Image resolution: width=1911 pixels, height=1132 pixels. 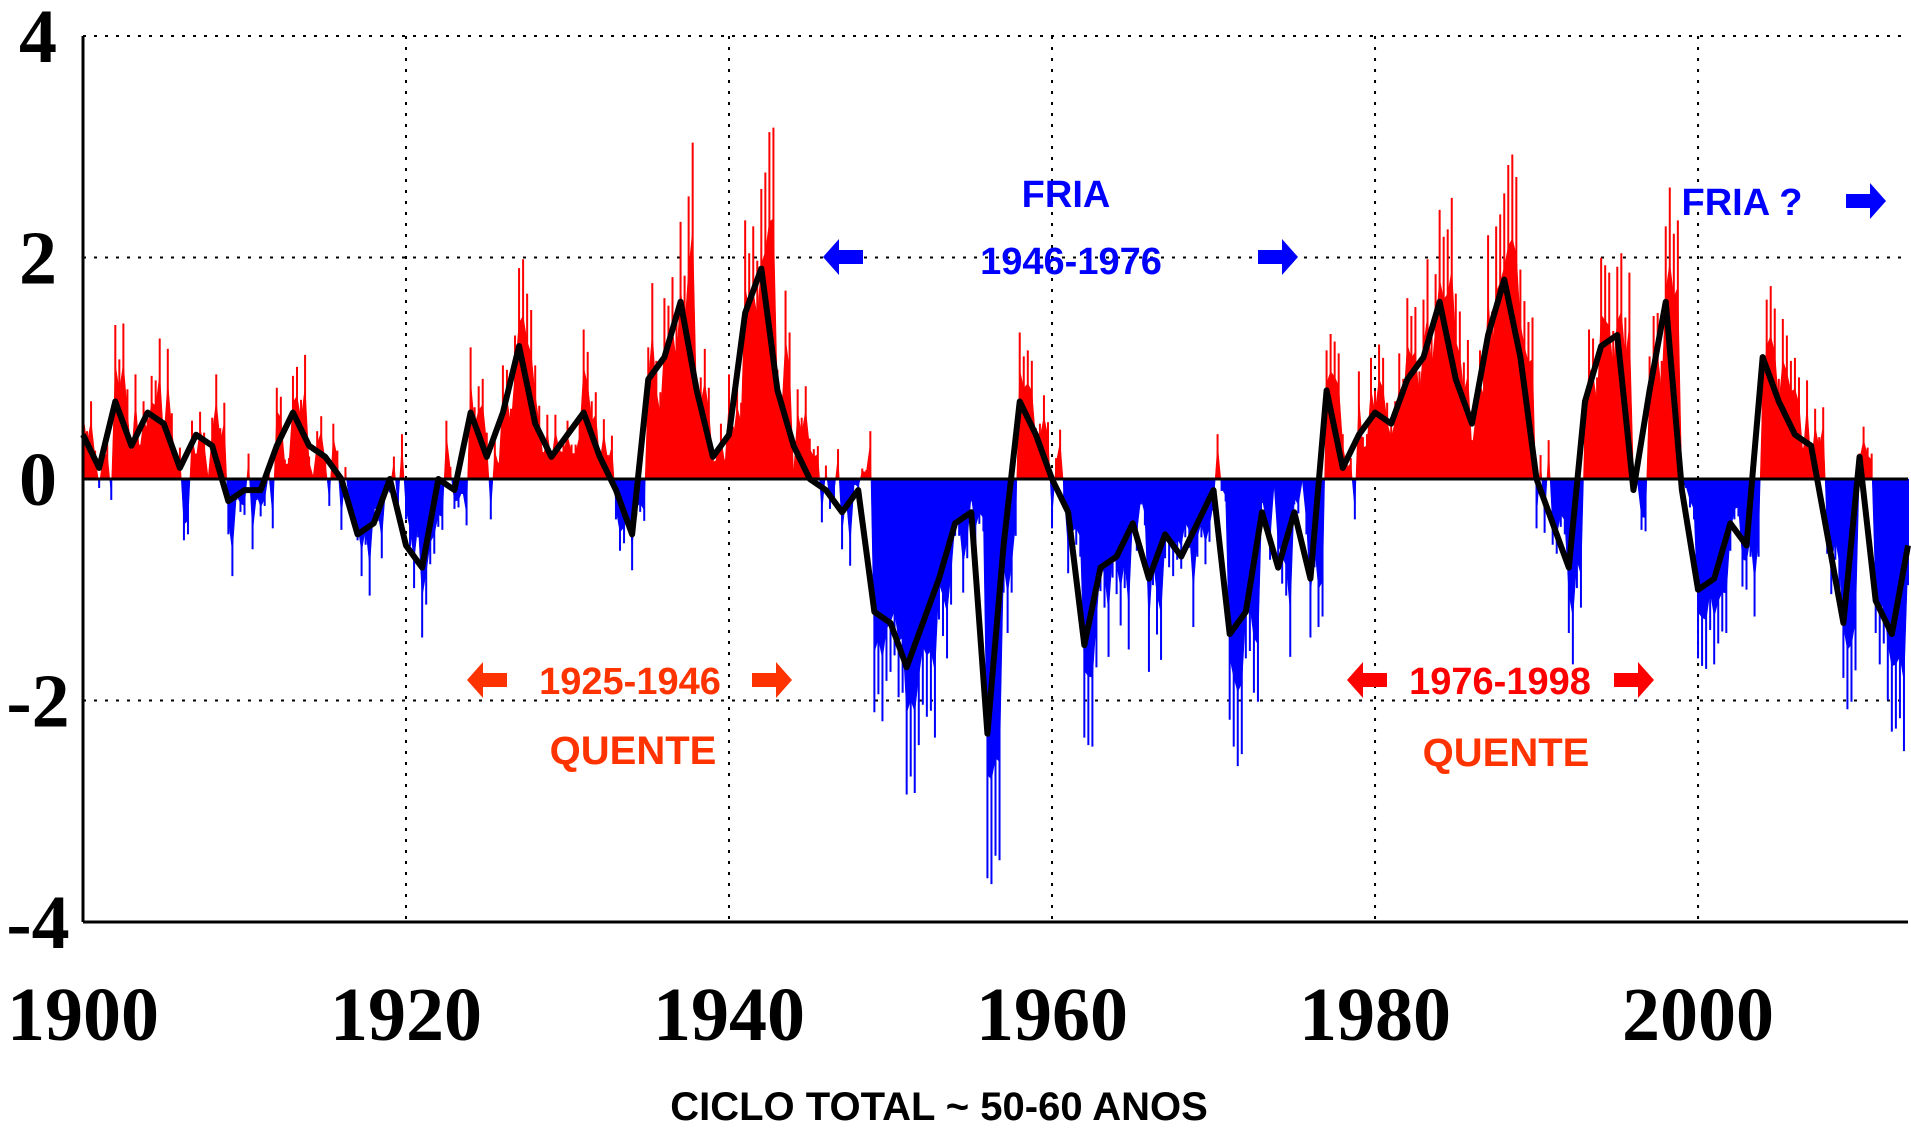 What do you see at coordinates (1375, 1015) in the screenshot?
I see `x-tick-label: 1980` at bounding box center [1375, 1015].